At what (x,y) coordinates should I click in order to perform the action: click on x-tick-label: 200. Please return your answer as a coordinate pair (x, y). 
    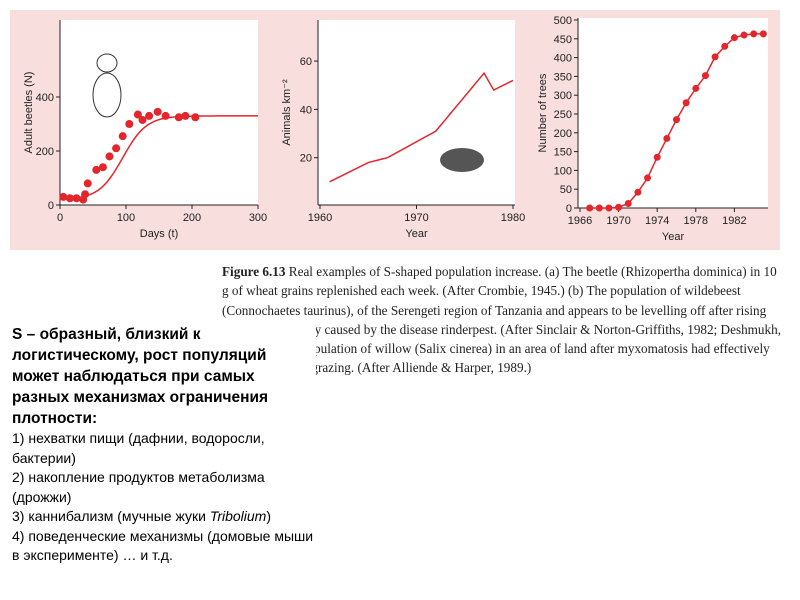
    Looking at the image, I should click on (192, 218).